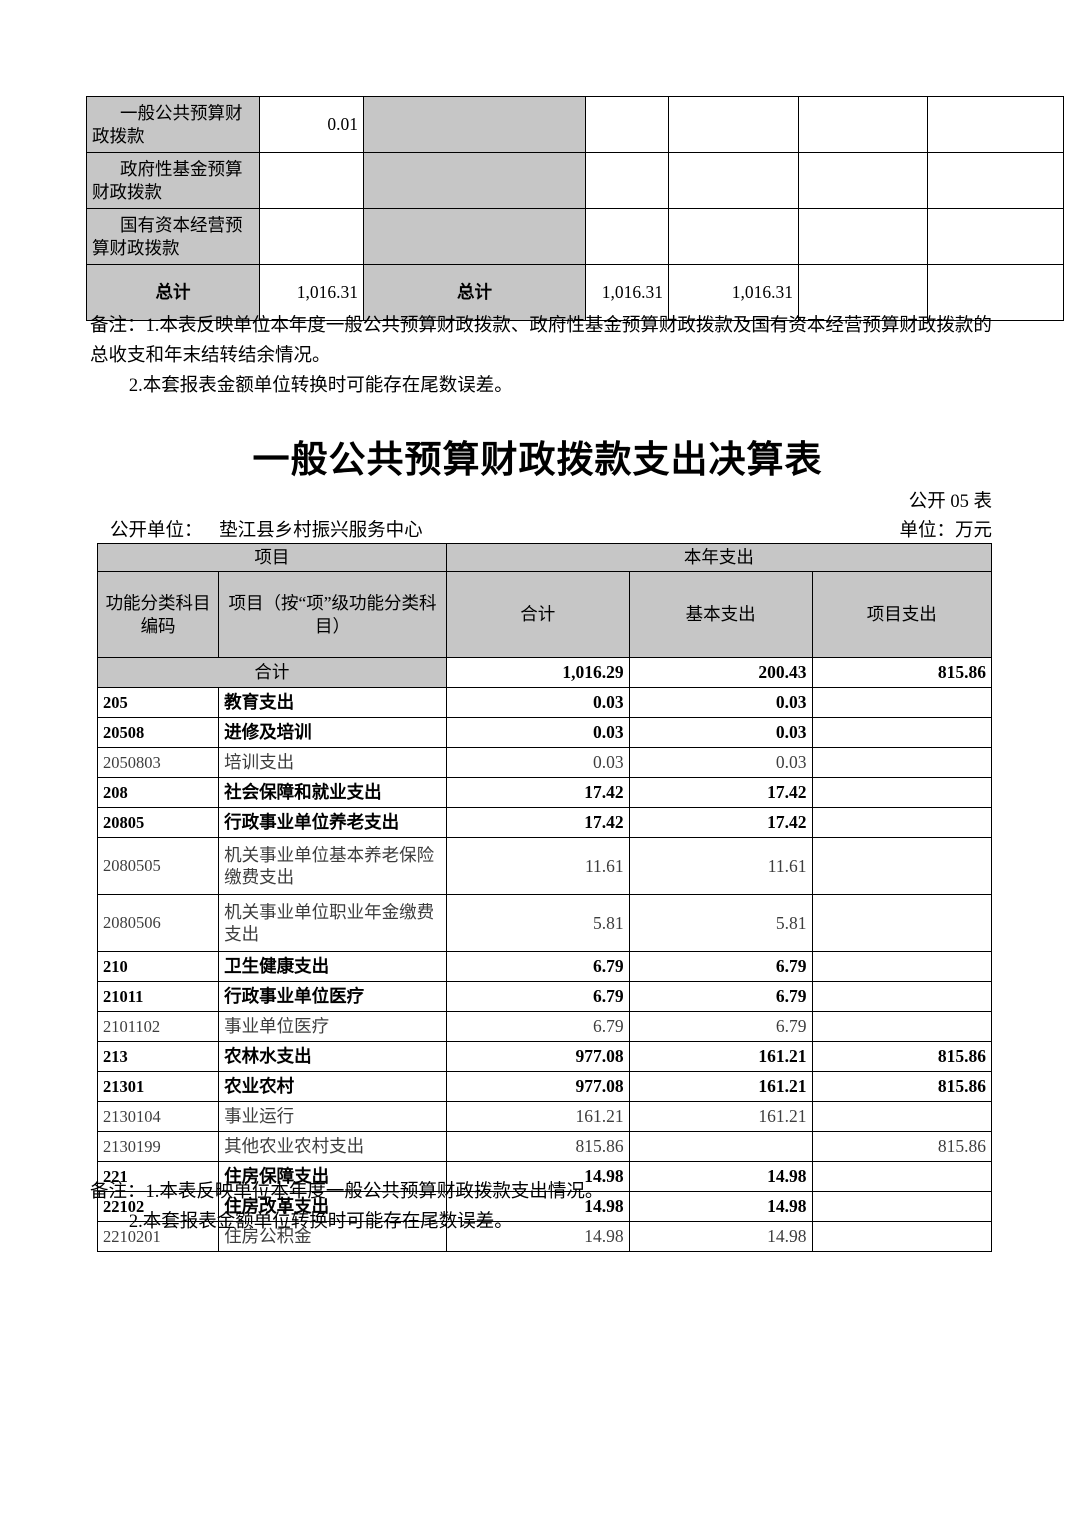 This screenshot has height=1520, width=1075. I want to click on total-row-label: 合计, so click(272, 672).